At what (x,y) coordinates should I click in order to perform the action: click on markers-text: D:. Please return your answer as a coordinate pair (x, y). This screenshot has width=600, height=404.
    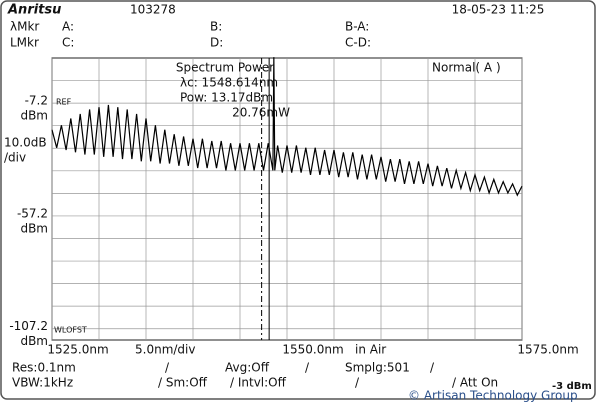
    Looking at the image, I should click on (216, 43).